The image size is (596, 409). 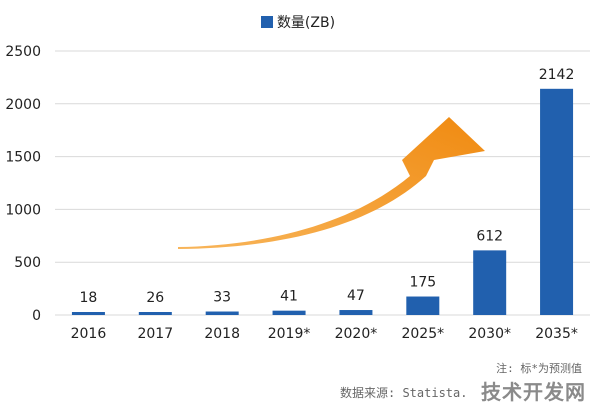 I want to click on data-label: 26, so click(x=155, y=298).